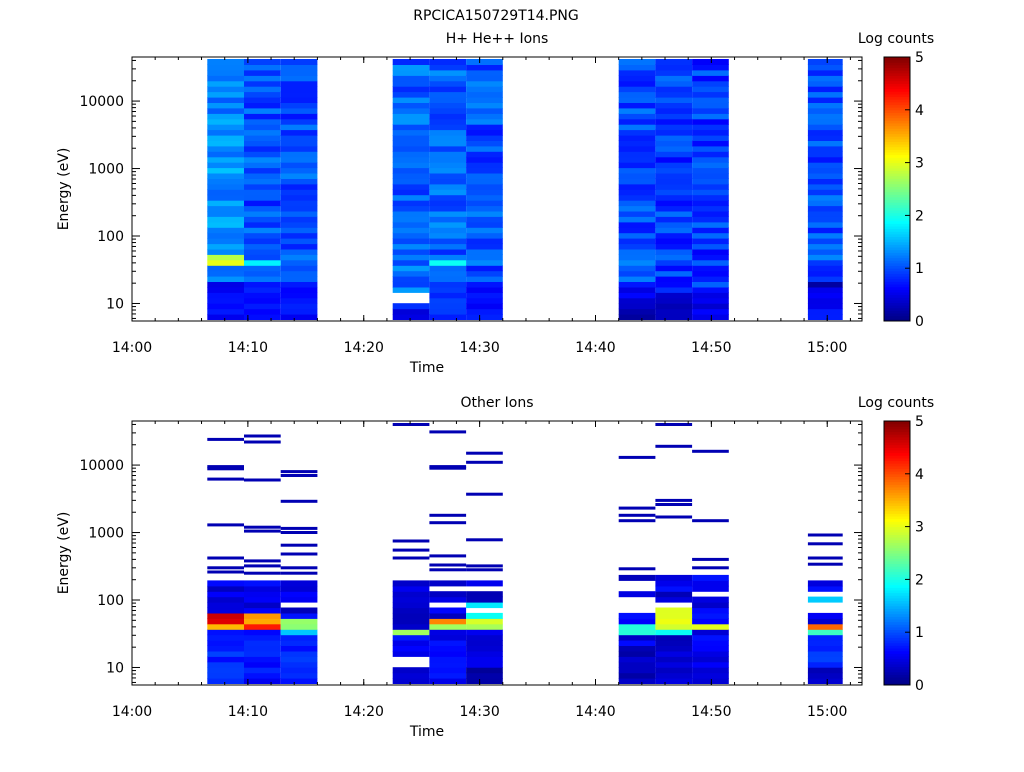 This screenshot has width=1024, height=772. I want to click on x-axis-label: Time, so click(426, 368).